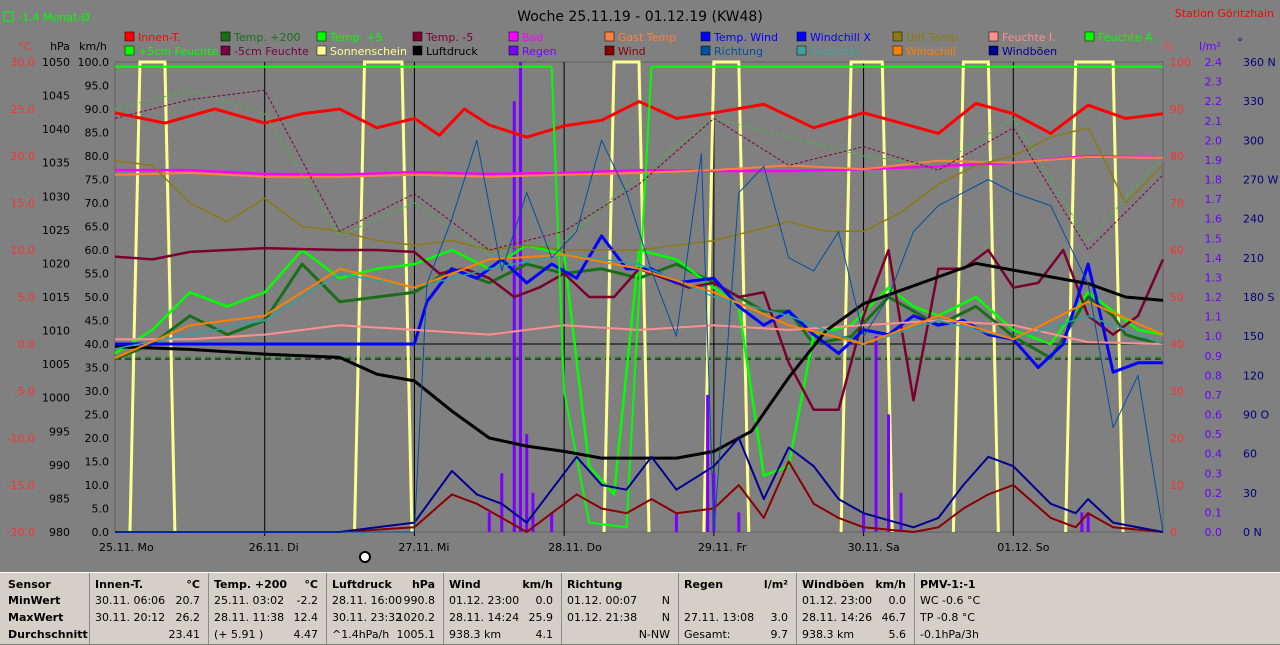  What do you see at coordinates (59, 431) in the screenshot?
I see `tick-label-hpa: 995` at bounding box center [59, 431].